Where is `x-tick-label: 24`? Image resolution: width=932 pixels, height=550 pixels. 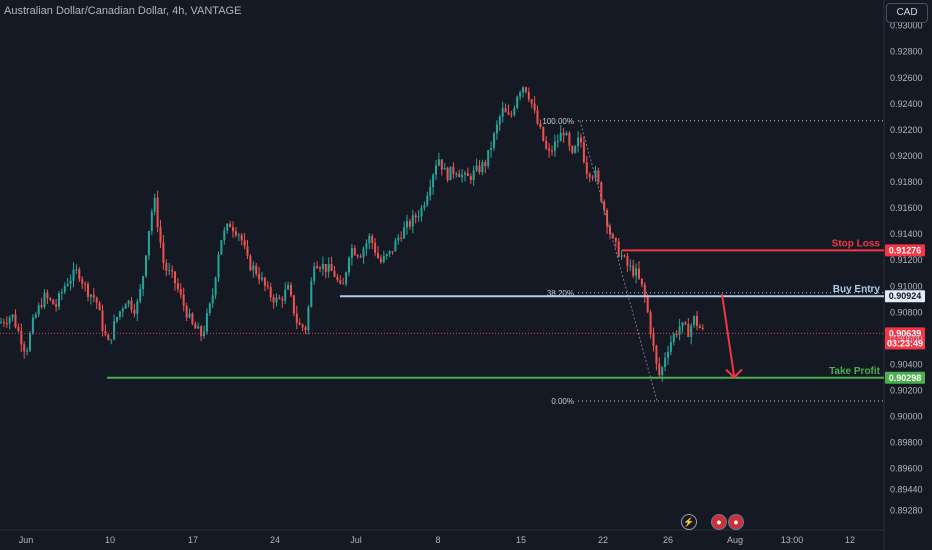 x-tick-label: 24 is located at coordinates (275, 540).